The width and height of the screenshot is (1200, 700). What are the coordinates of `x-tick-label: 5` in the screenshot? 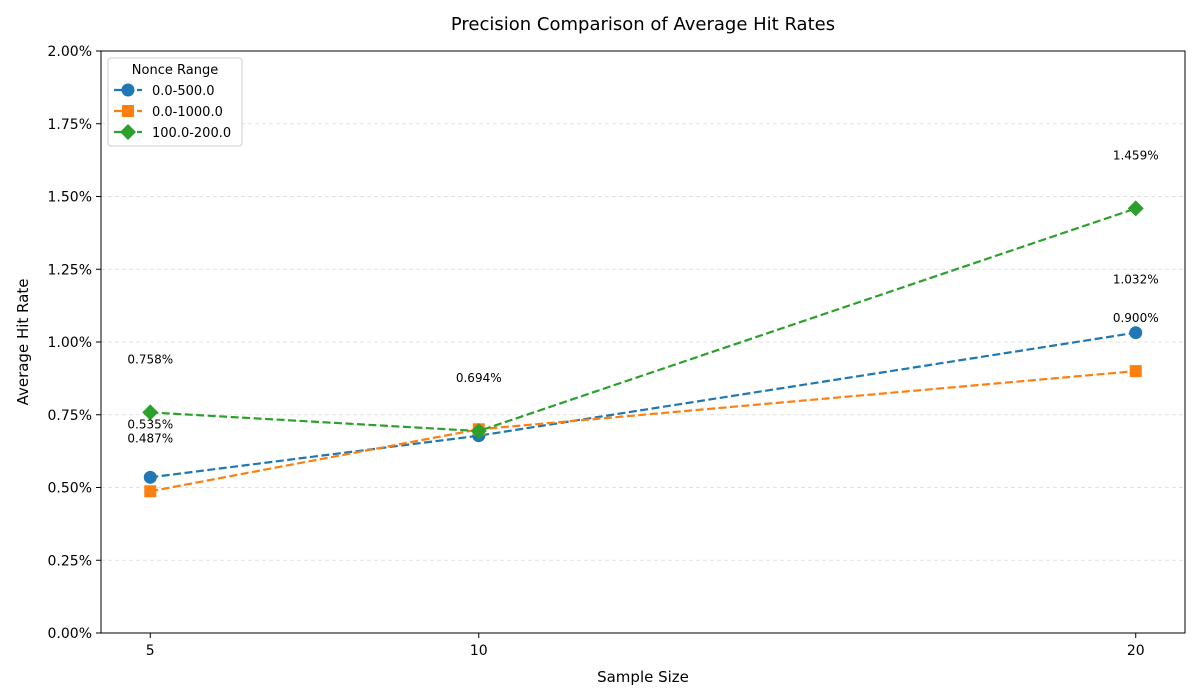 It's located at (150, 651).